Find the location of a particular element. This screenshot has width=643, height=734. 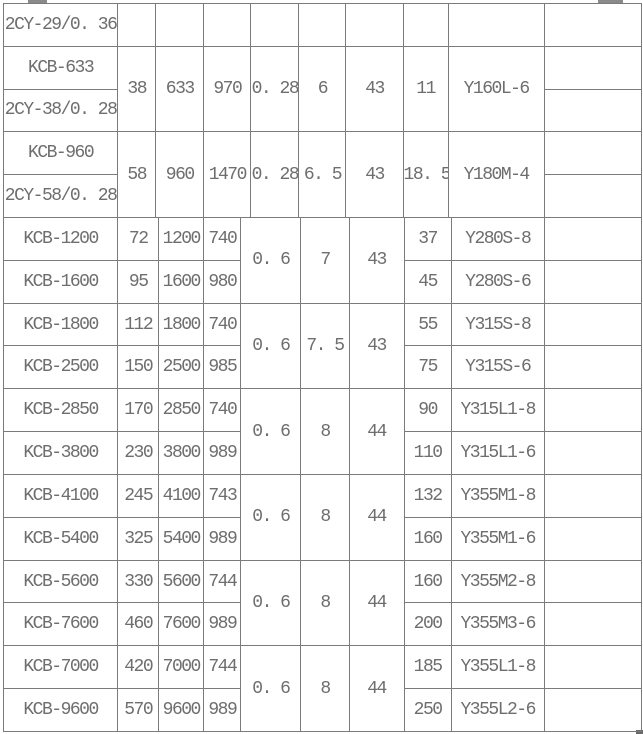

data-cell: 4100 is located at coordinates (181, 495).